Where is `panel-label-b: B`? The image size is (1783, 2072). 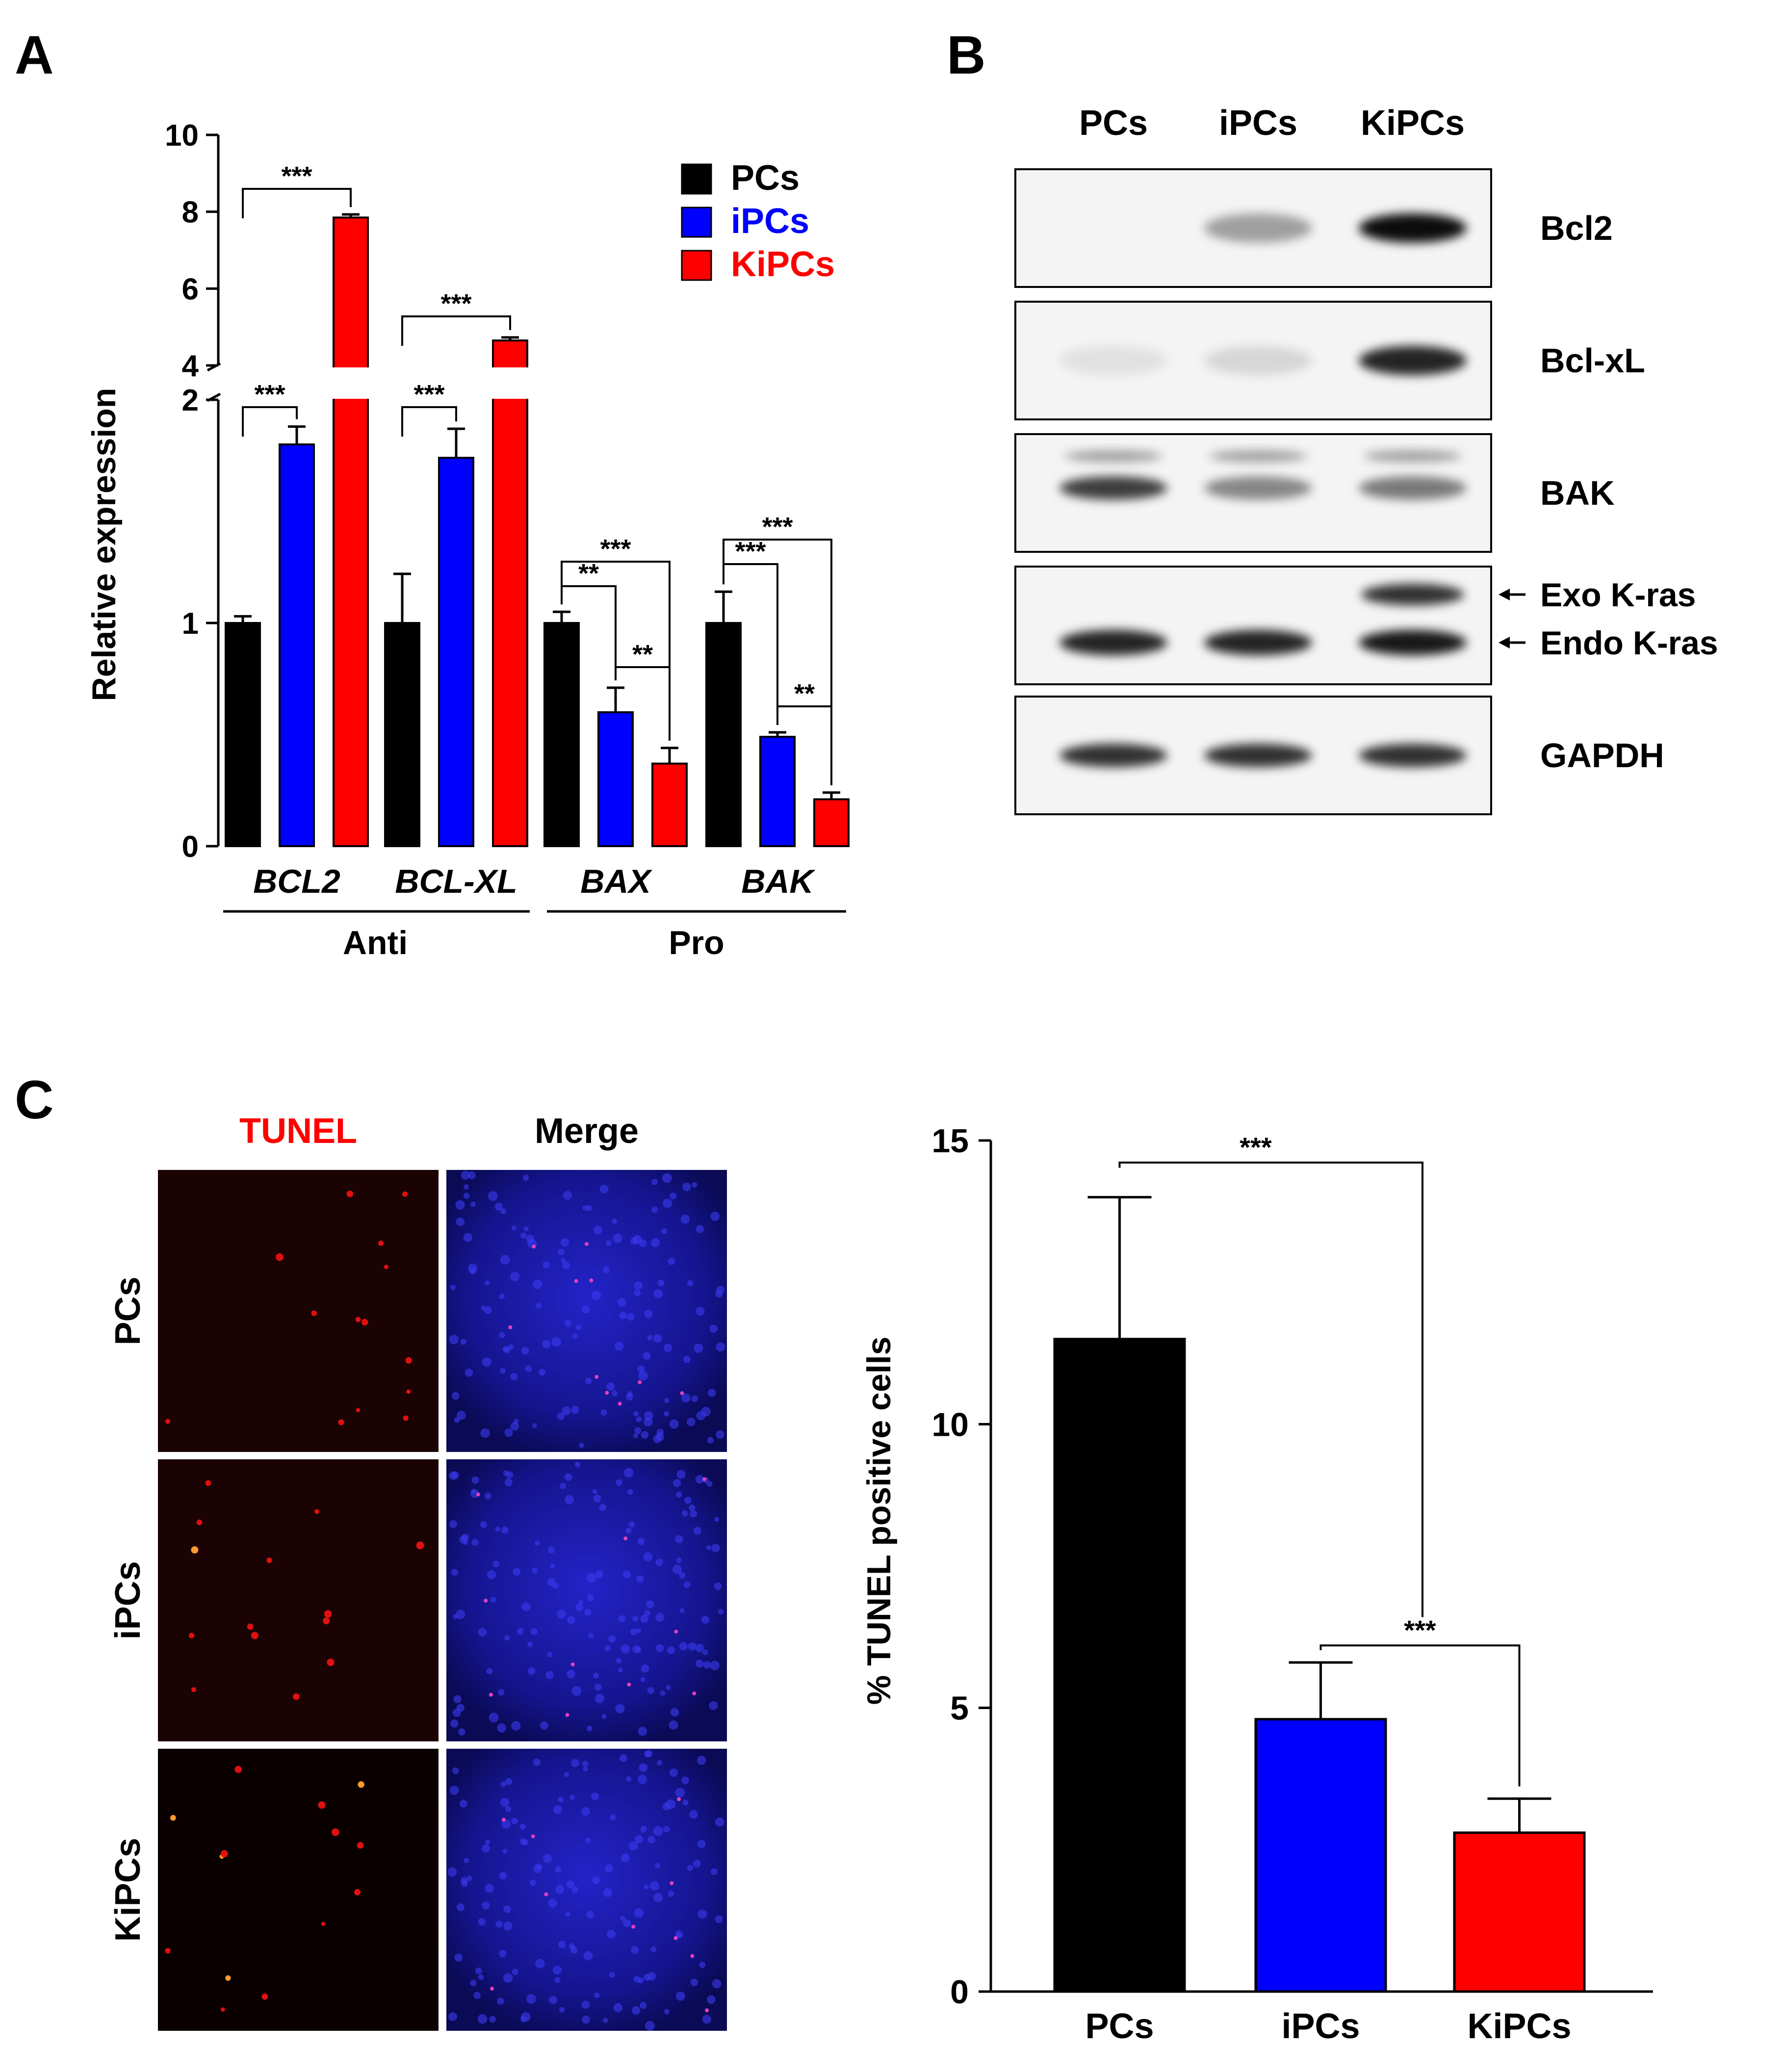 panel-label-b: B is located at coordinates (966, 55).